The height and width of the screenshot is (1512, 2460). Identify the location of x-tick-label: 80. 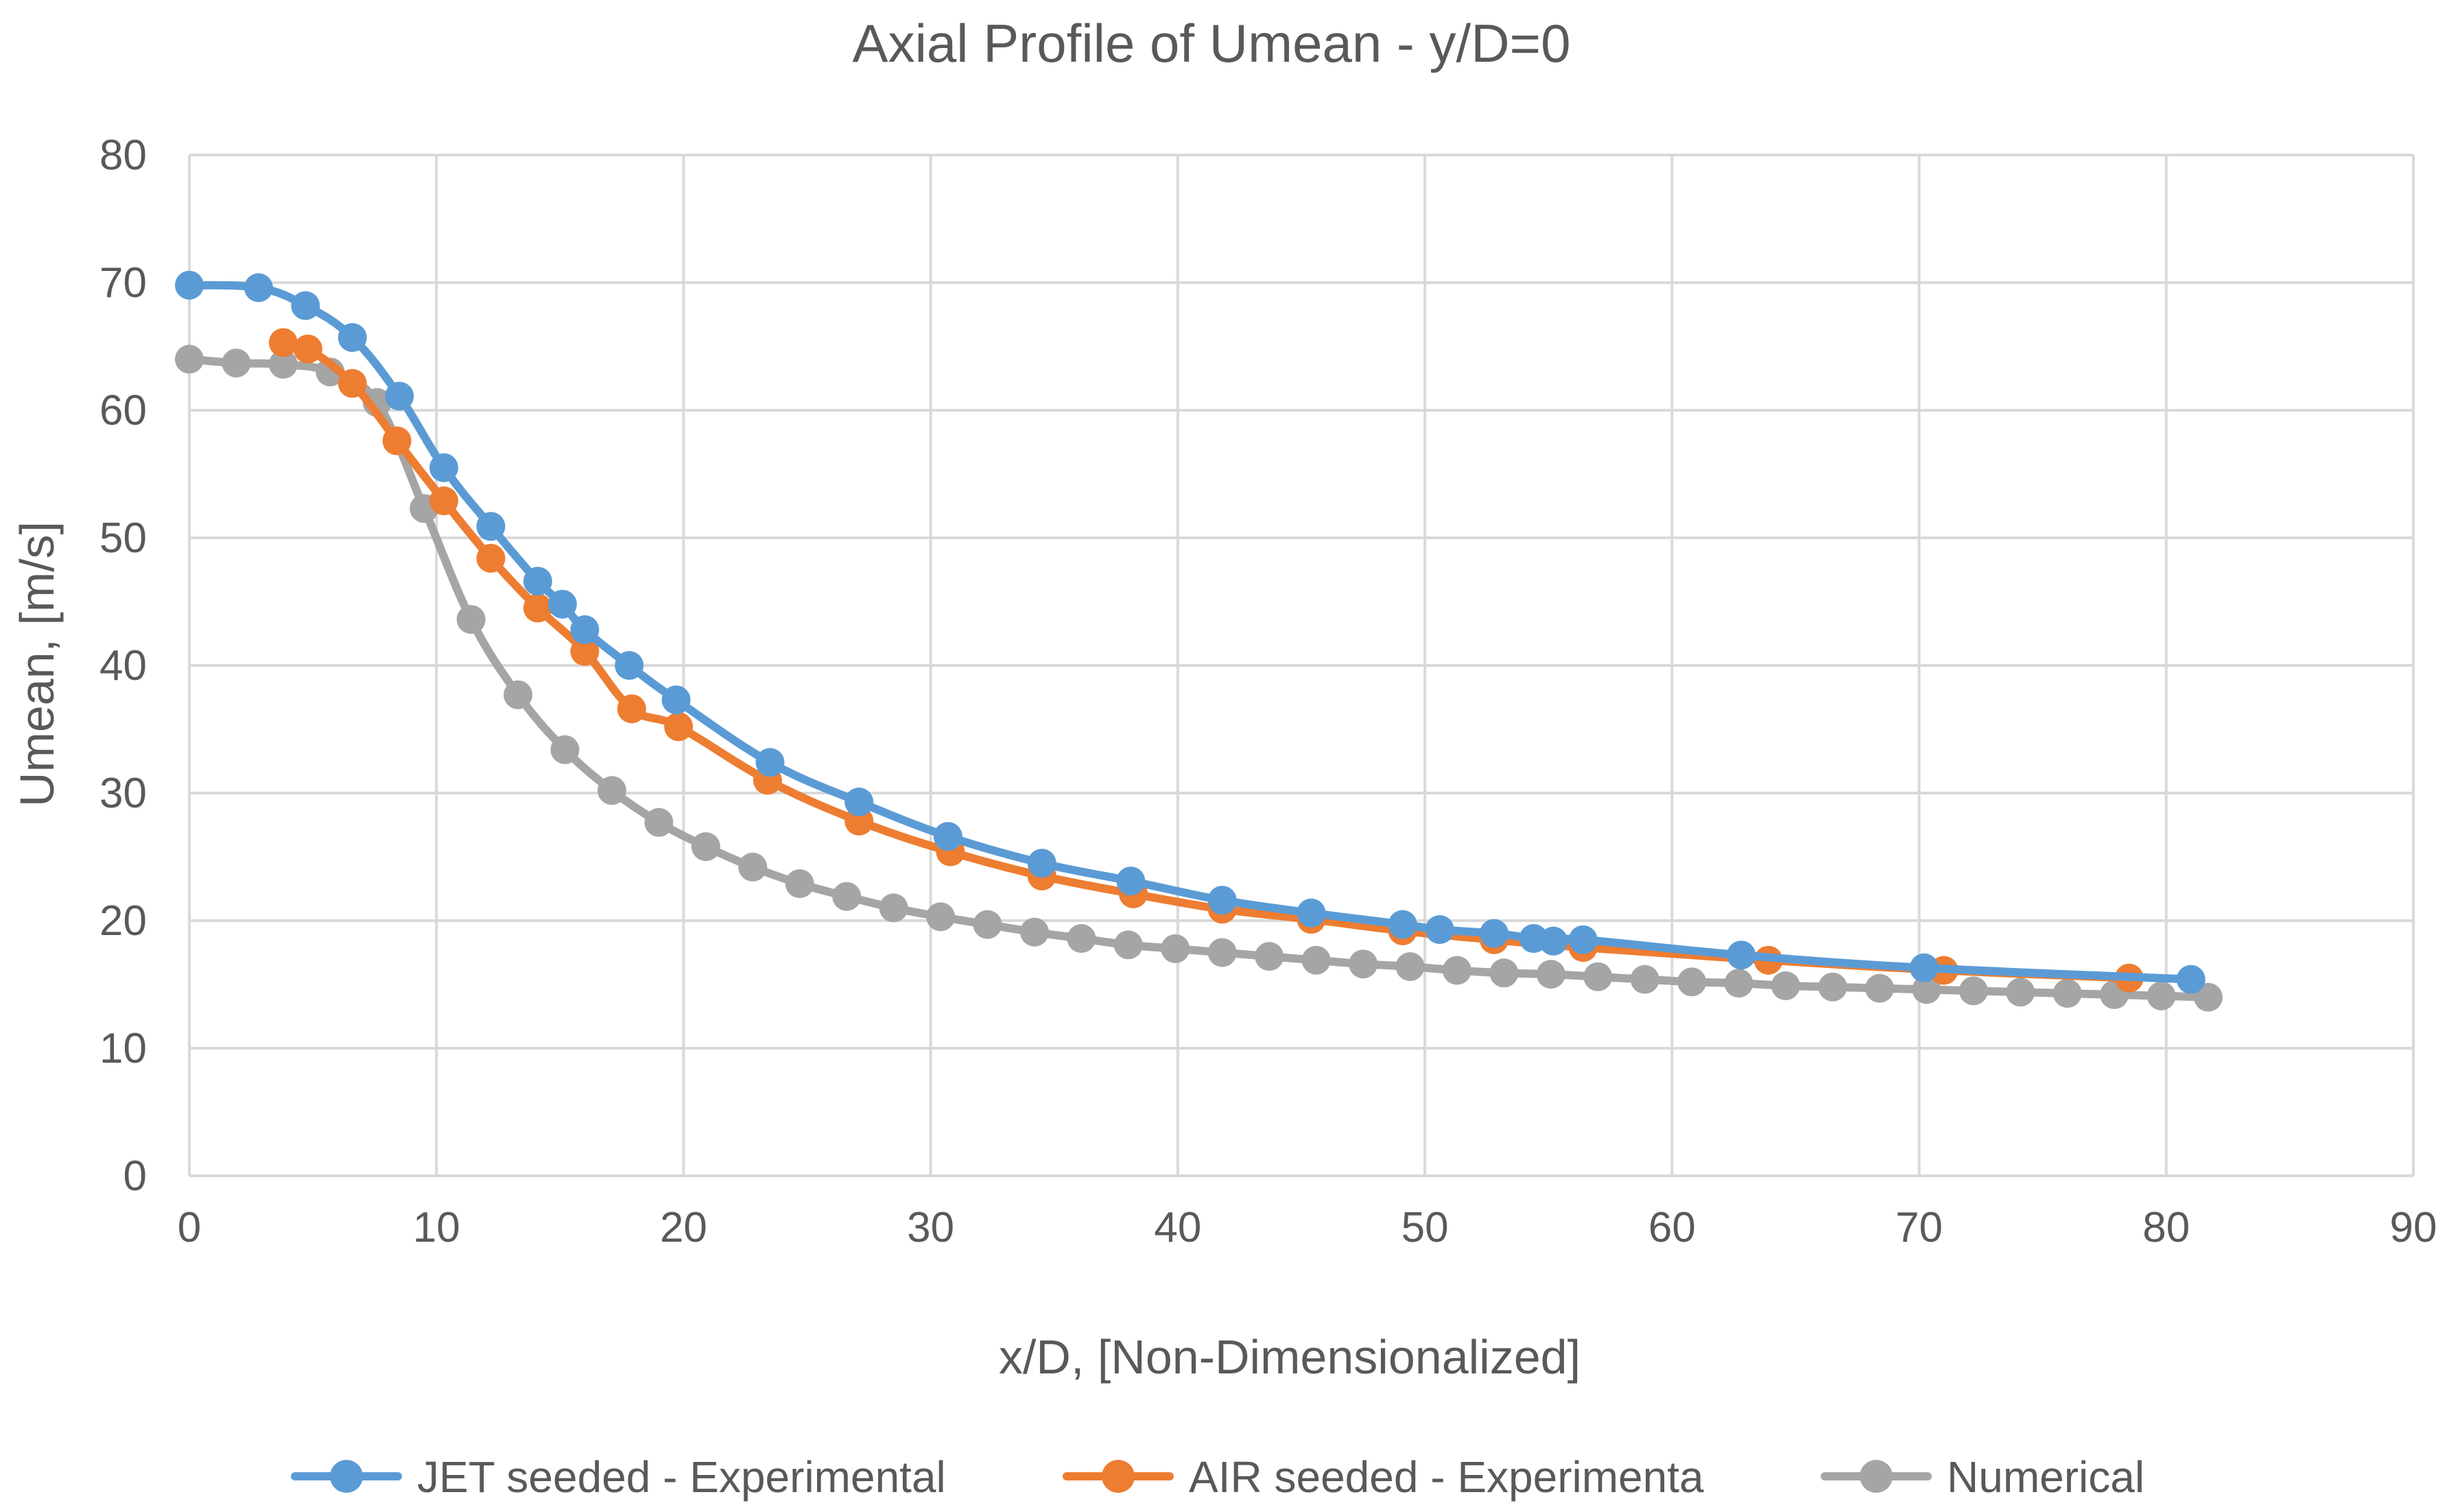
(2166, 1227).